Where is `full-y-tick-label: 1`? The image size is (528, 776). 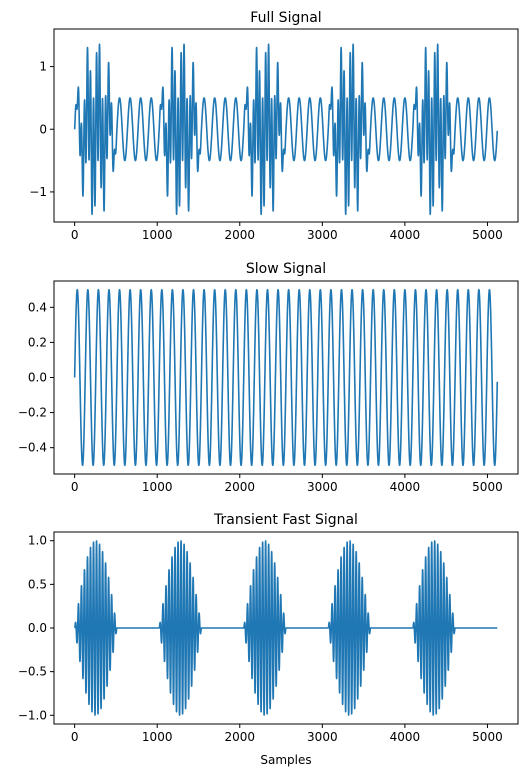 full-y-tick-label: 1 is located at coordinates (43, 67).